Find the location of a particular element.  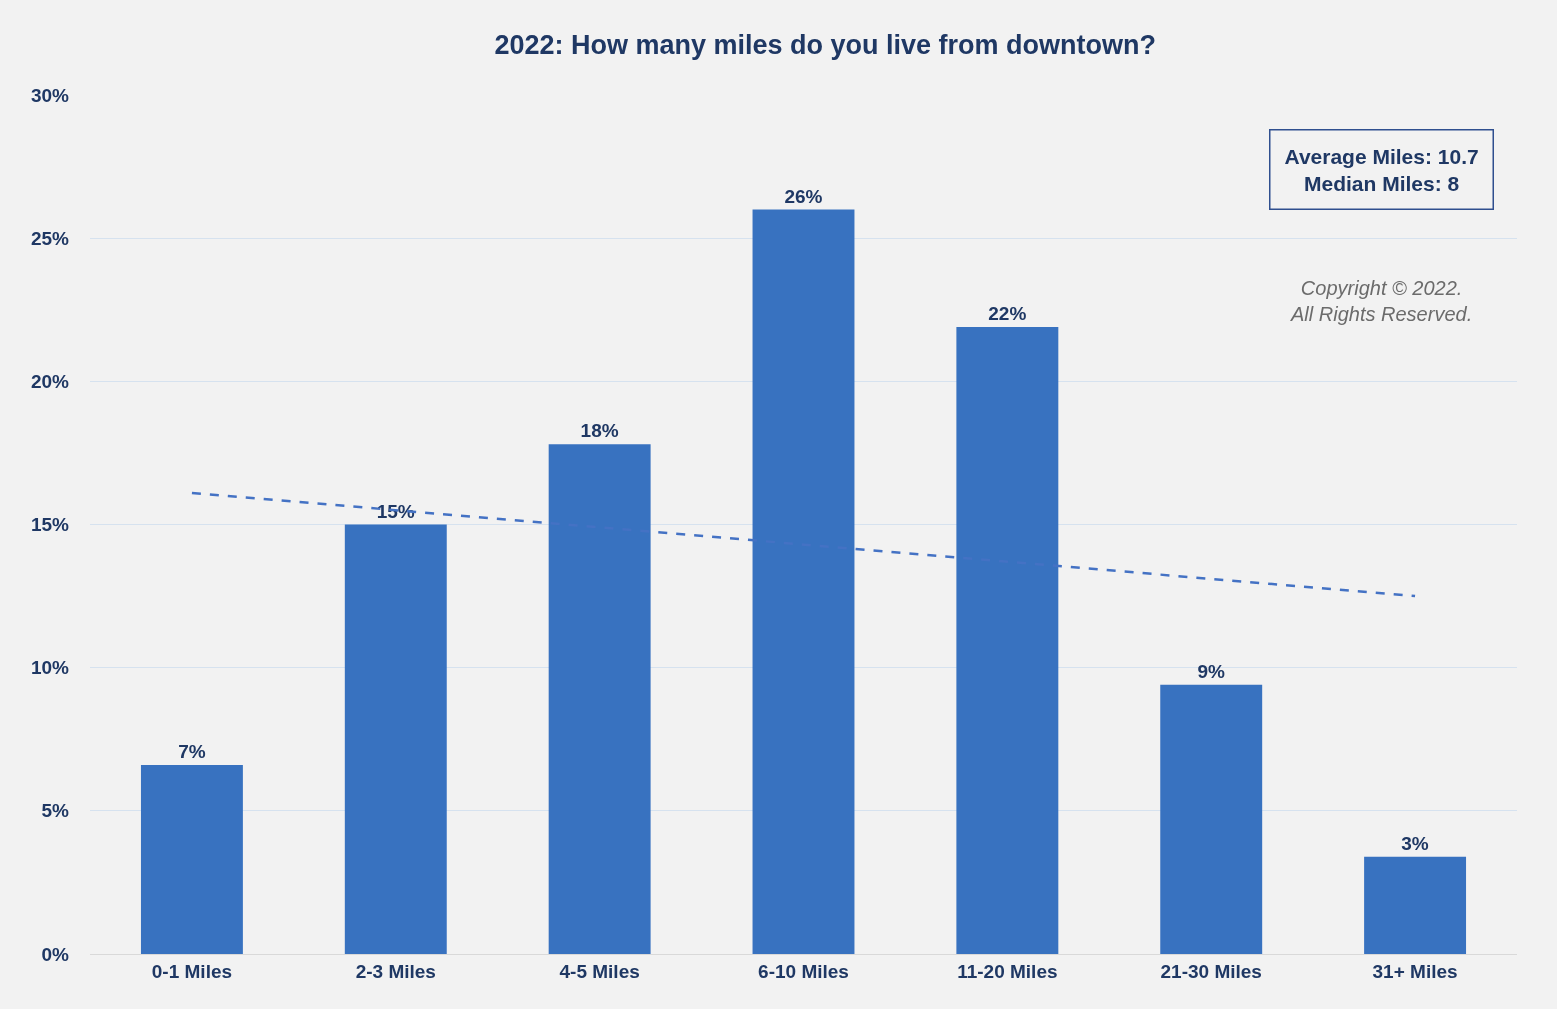

x-tick-label: 4-5 Miles is located at coordinates (599, 971).